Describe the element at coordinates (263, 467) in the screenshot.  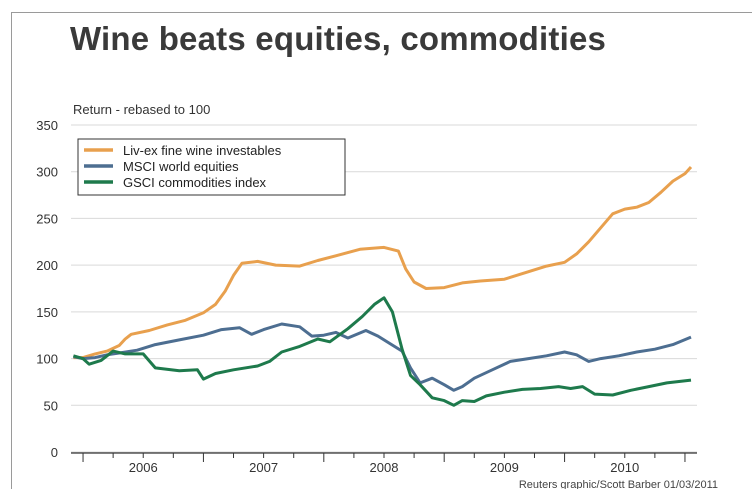
I see `x-tick-2007: 2007` at that location.